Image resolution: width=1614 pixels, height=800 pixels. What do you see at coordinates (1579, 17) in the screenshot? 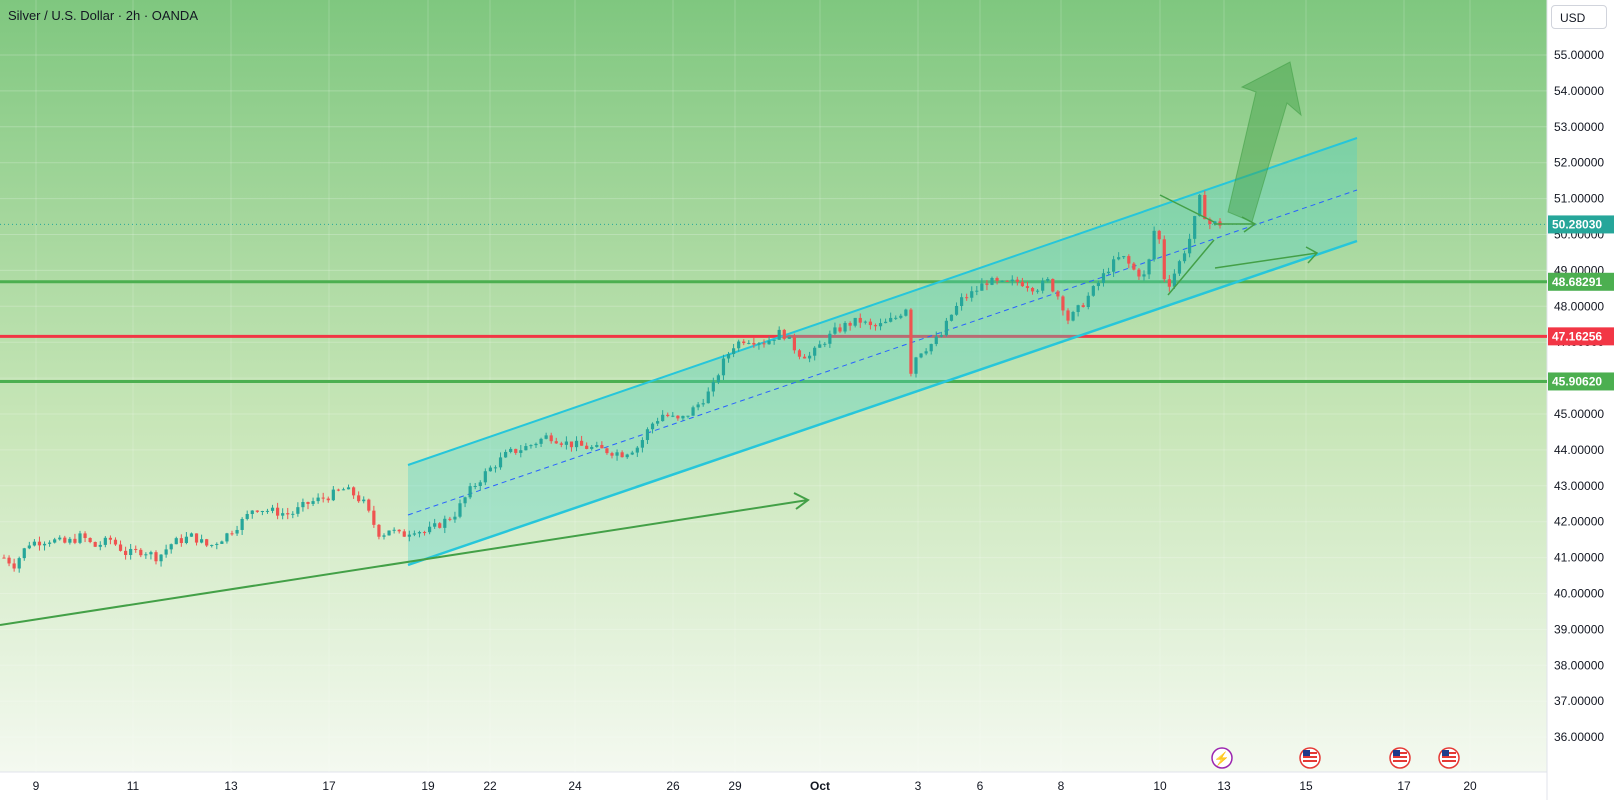
I see `currency-button: USD` at bounding box center [1579, 17].